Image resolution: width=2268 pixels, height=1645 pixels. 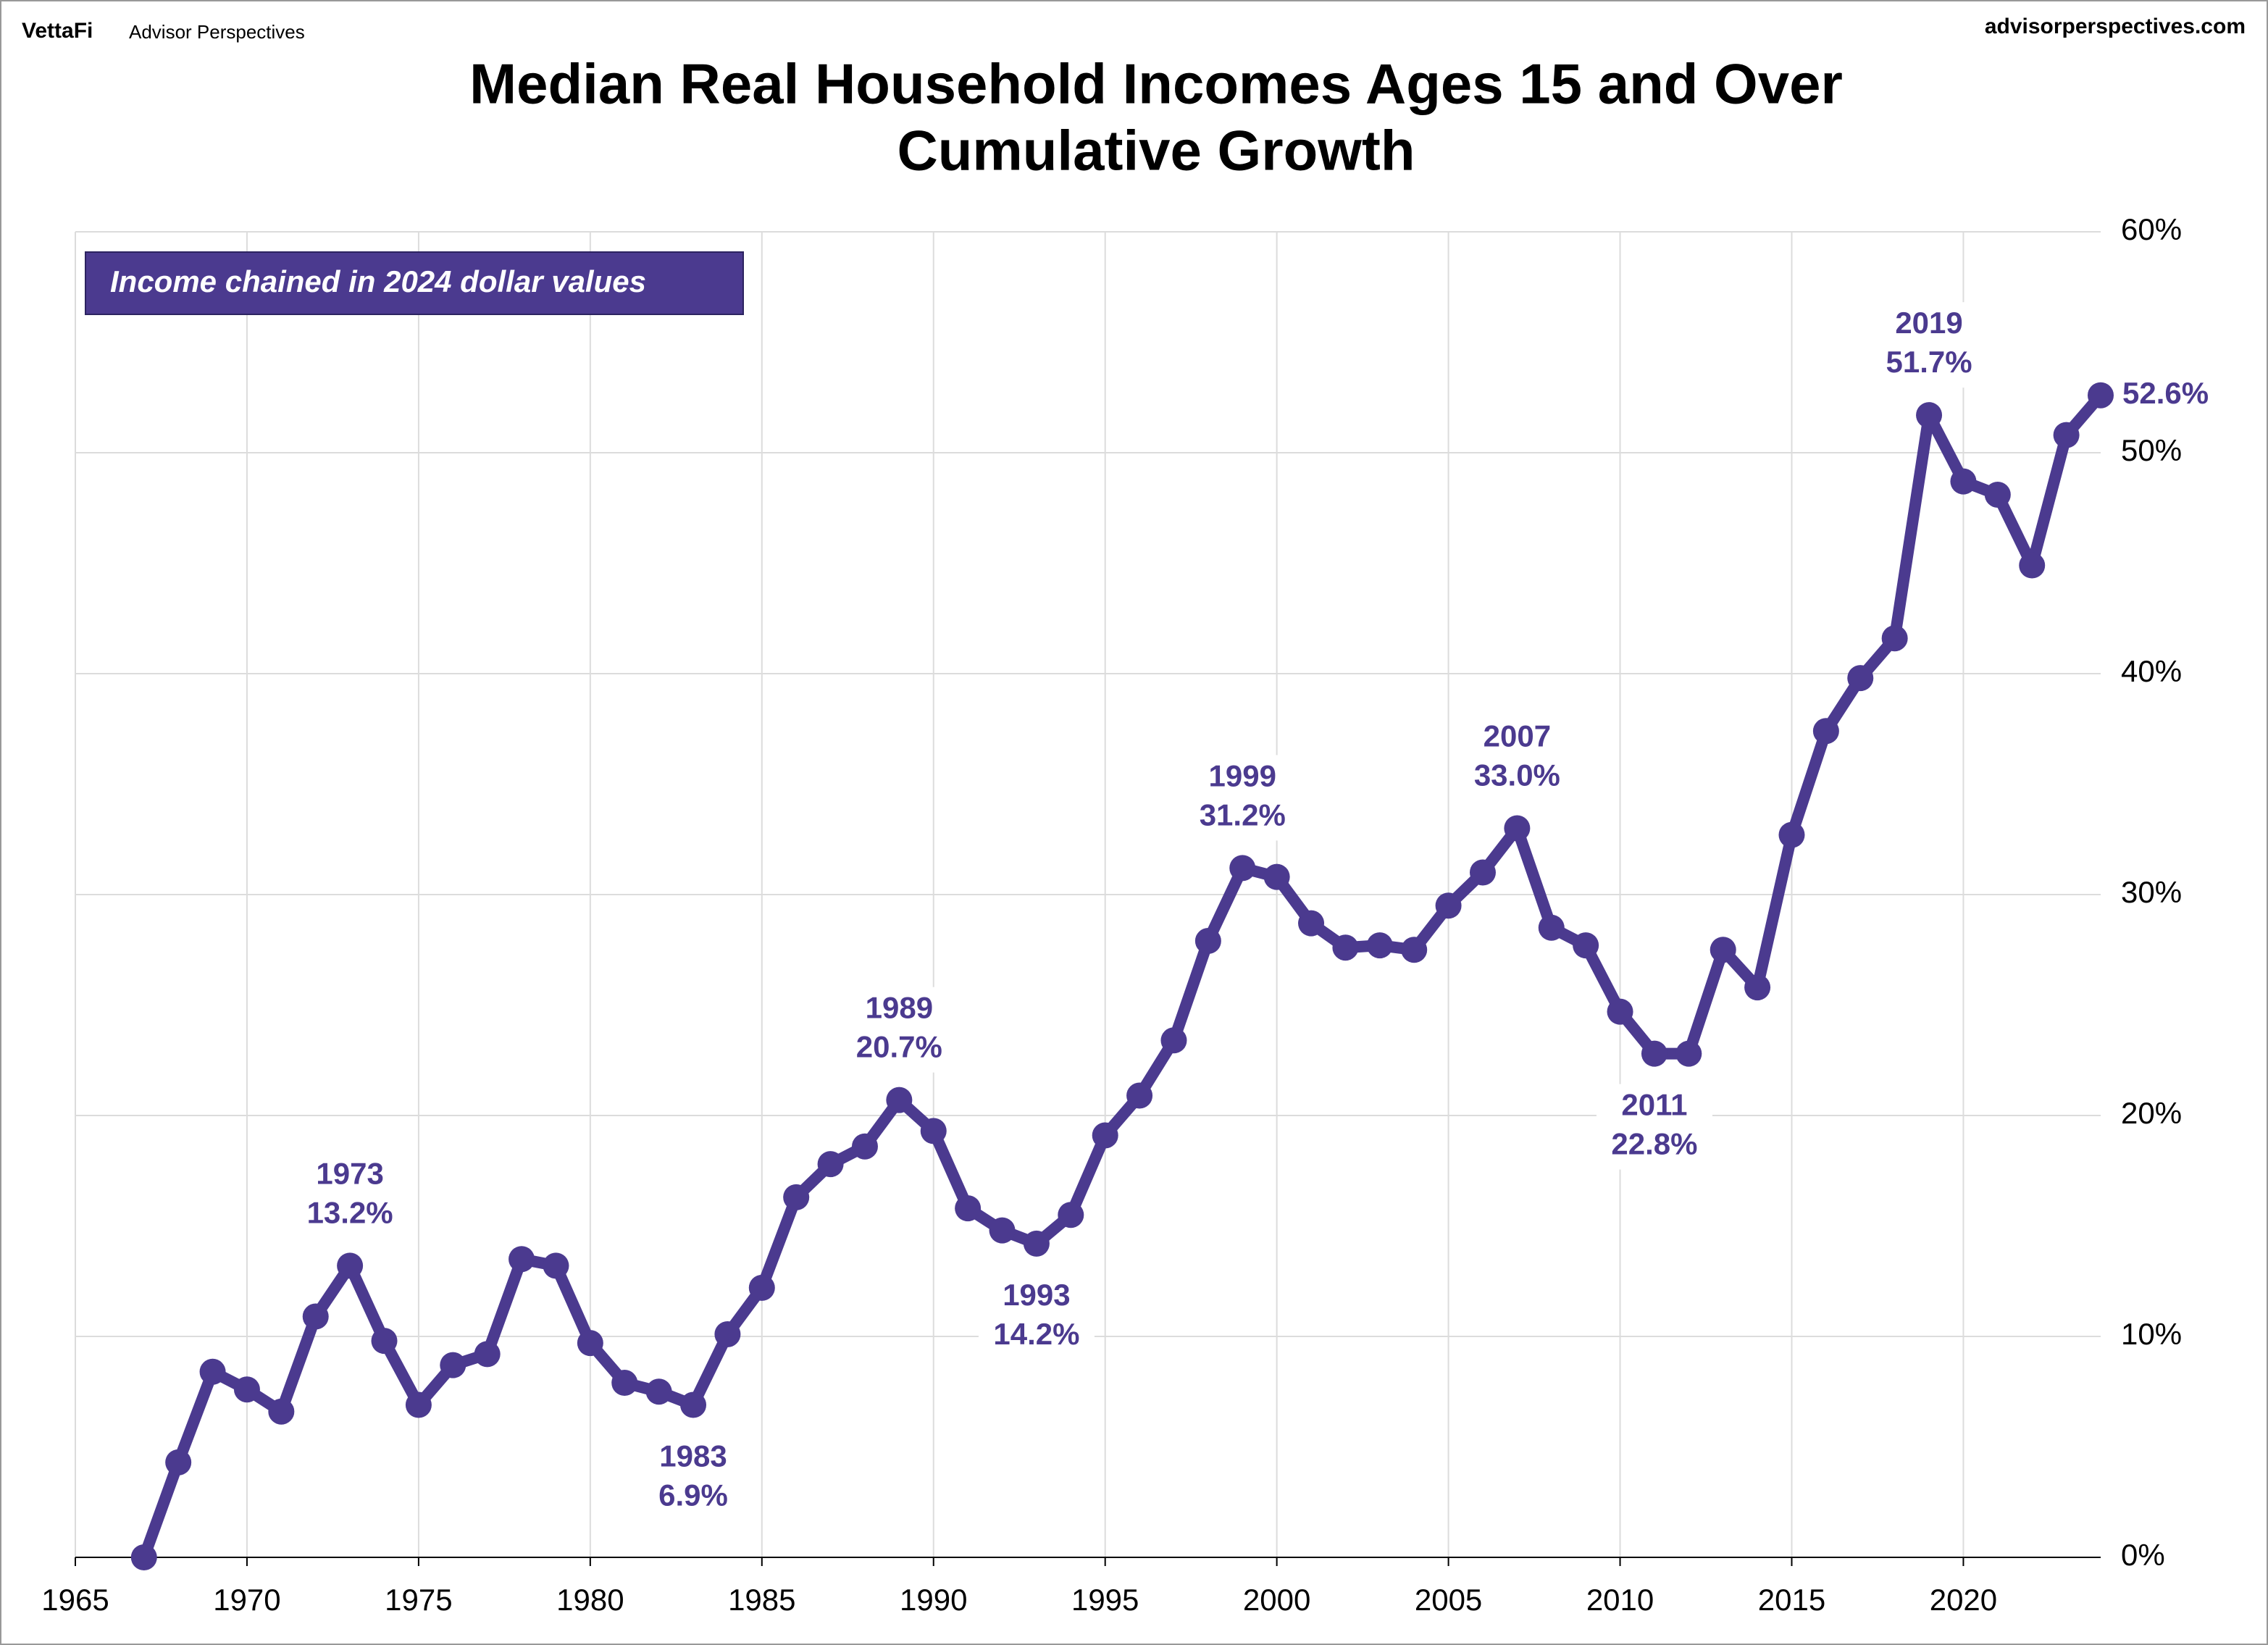 I want to click on x-tick-label: 1995, so click(x=1105, y=1600).